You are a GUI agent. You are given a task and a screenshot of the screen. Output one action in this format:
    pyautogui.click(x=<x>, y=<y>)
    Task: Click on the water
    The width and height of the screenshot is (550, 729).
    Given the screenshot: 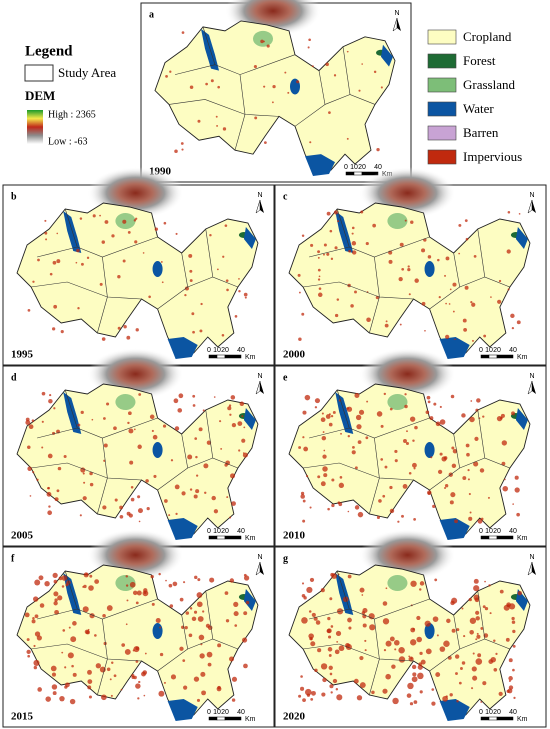 What is the action you would take?
    pyautogui.click(x=429, y=450)
    